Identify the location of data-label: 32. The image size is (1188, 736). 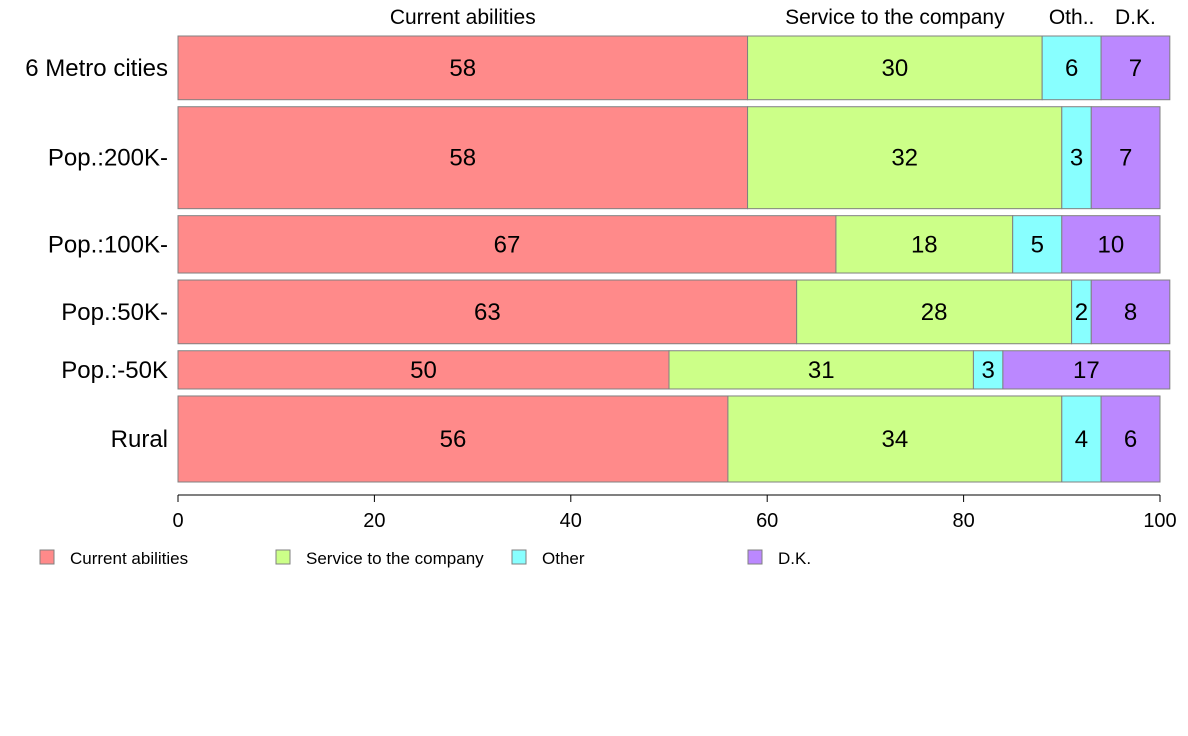
(904, 158).